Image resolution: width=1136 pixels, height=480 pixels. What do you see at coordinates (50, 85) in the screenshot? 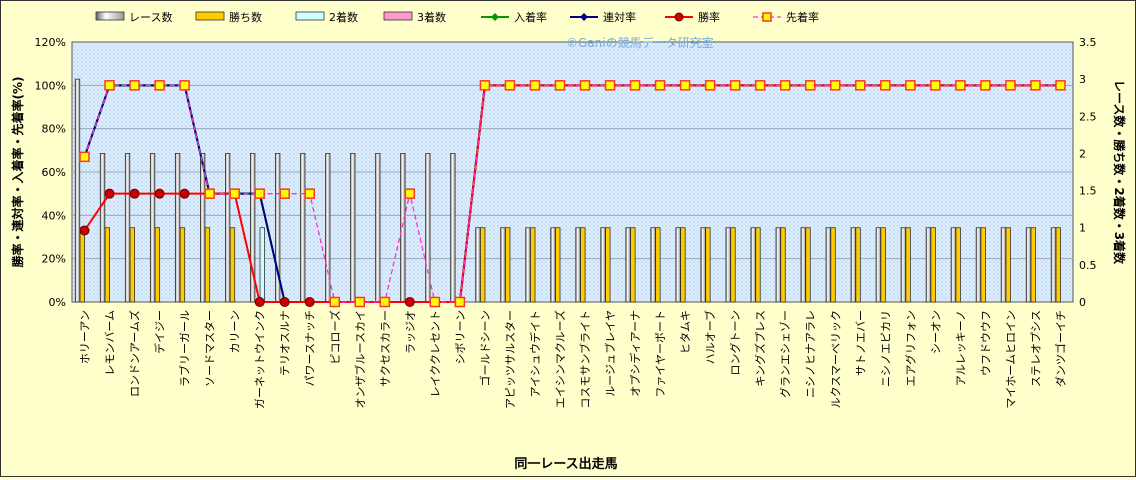
I see `left-tick-label: 100%` at bounding box center [50, 85].